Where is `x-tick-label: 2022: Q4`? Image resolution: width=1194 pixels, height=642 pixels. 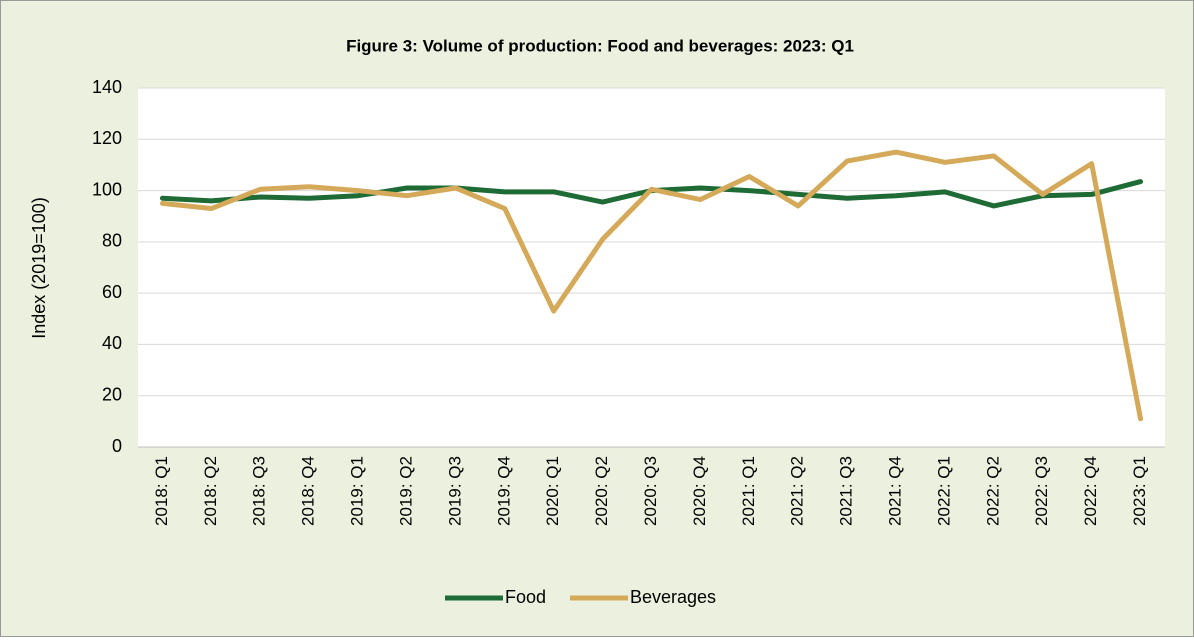
x-tick-label: 2022: Q4 is located at coordinates (1090, 491).